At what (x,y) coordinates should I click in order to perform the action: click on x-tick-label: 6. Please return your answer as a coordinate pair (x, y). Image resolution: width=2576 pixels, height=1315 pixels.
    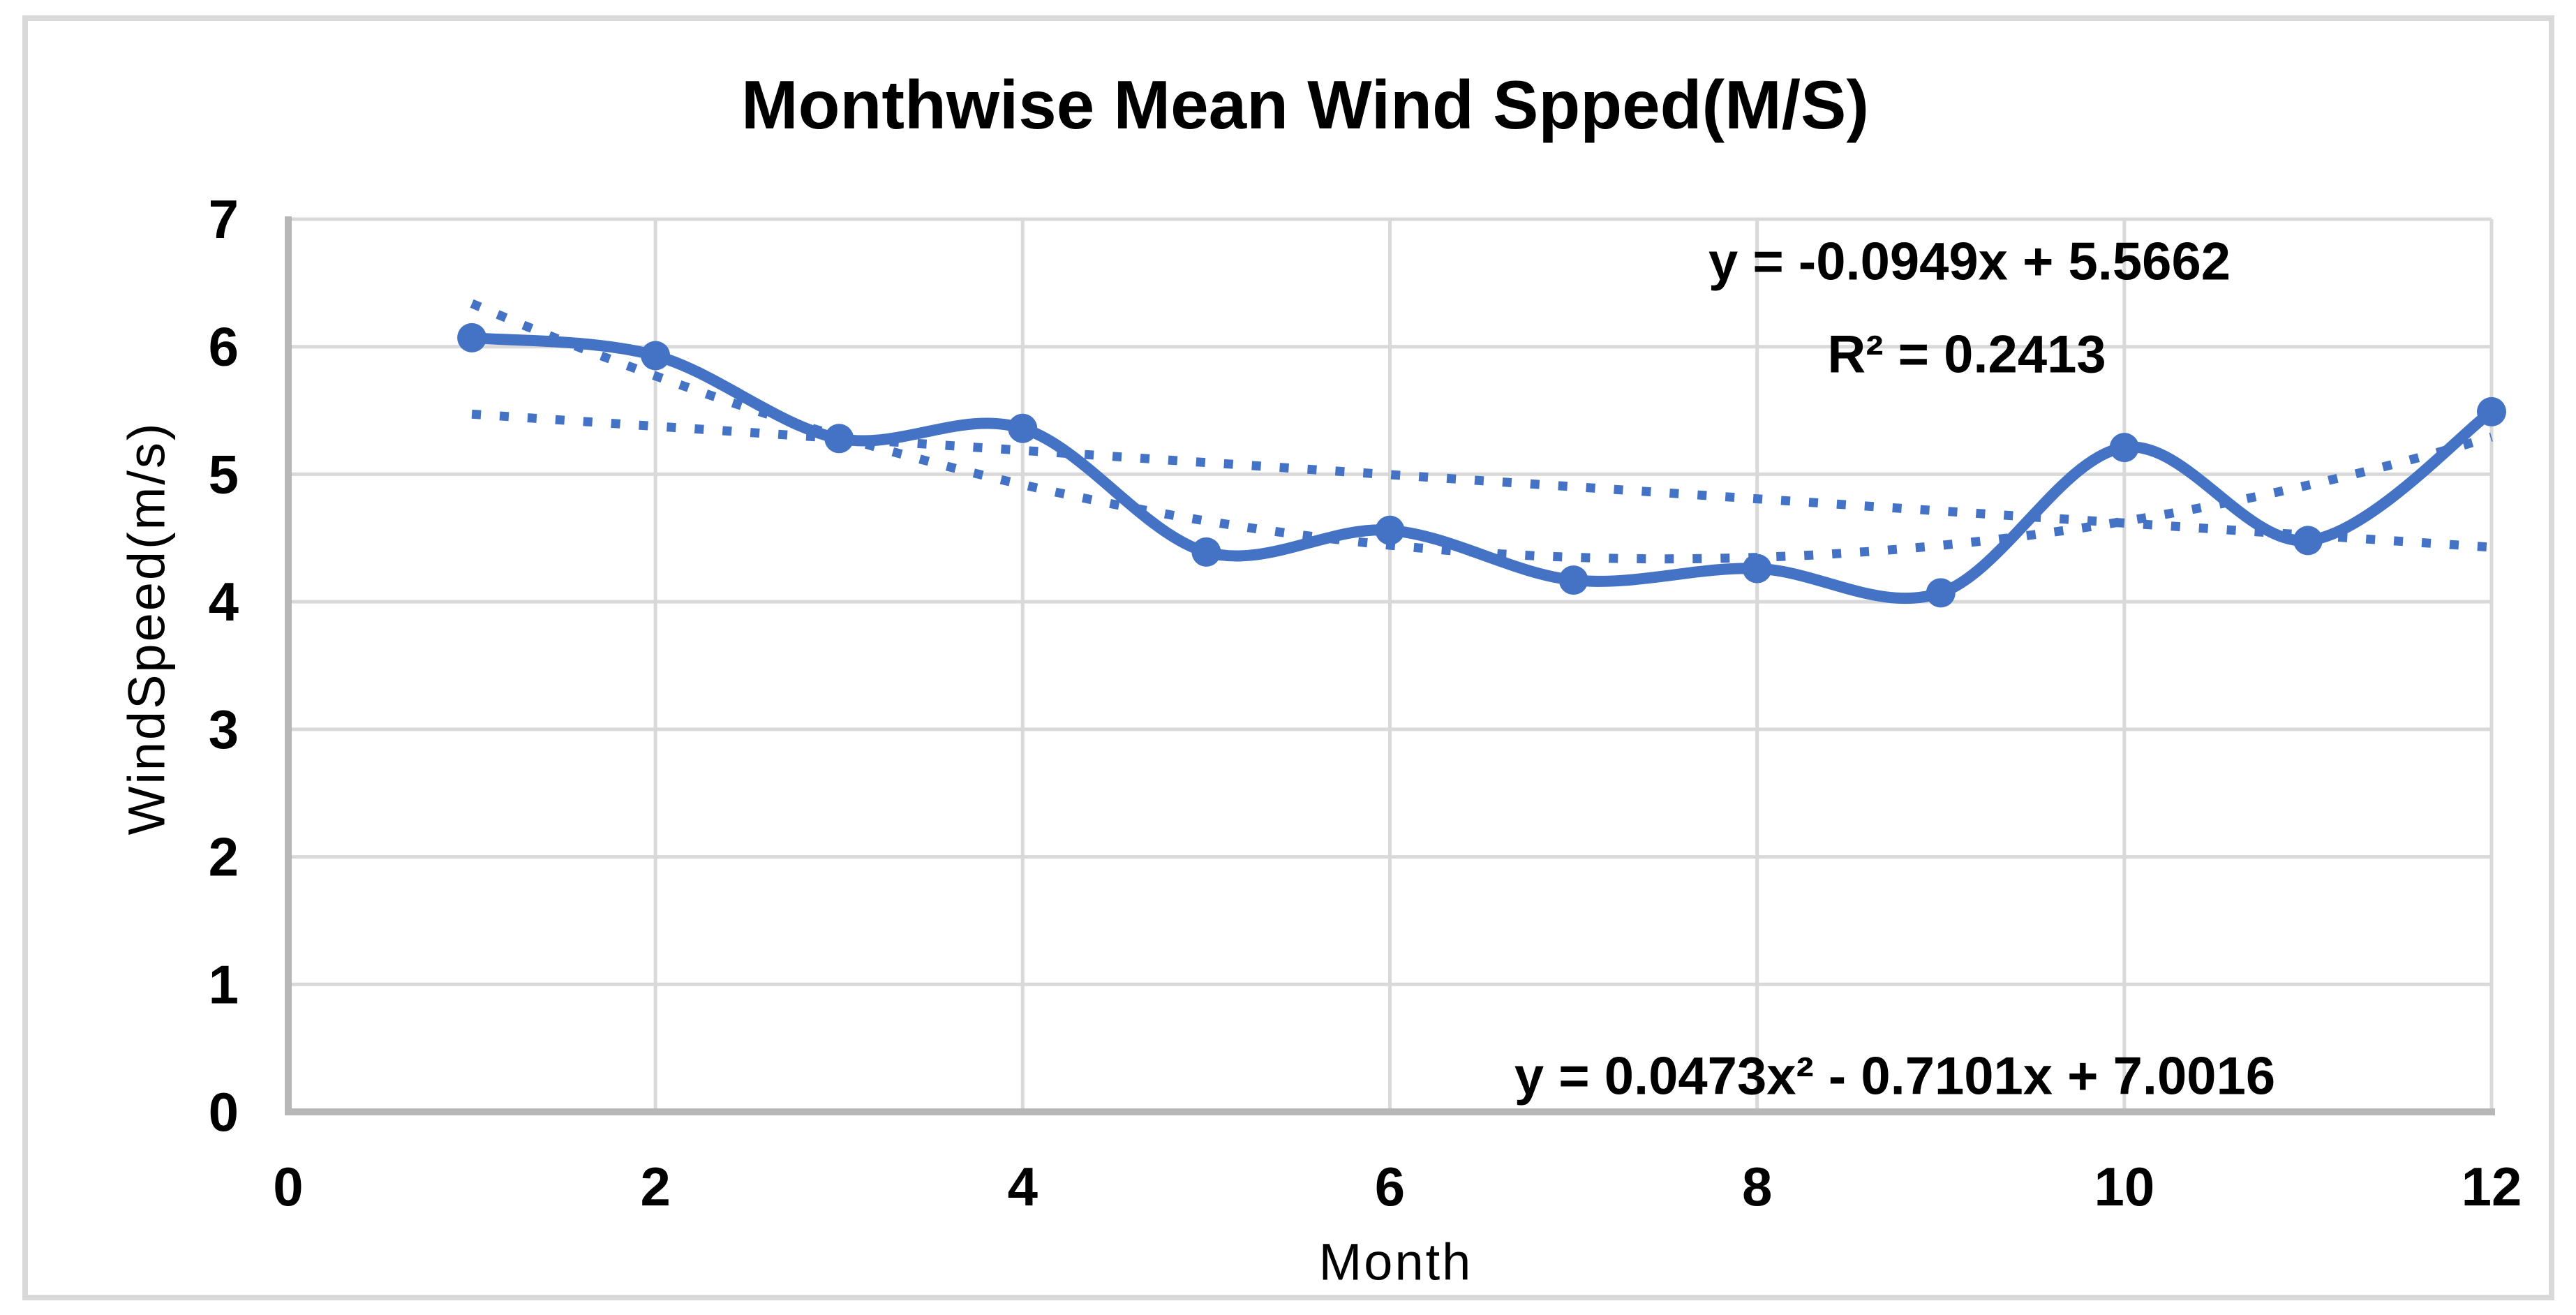
    Looking at the image, I should click on (1390, 1186).